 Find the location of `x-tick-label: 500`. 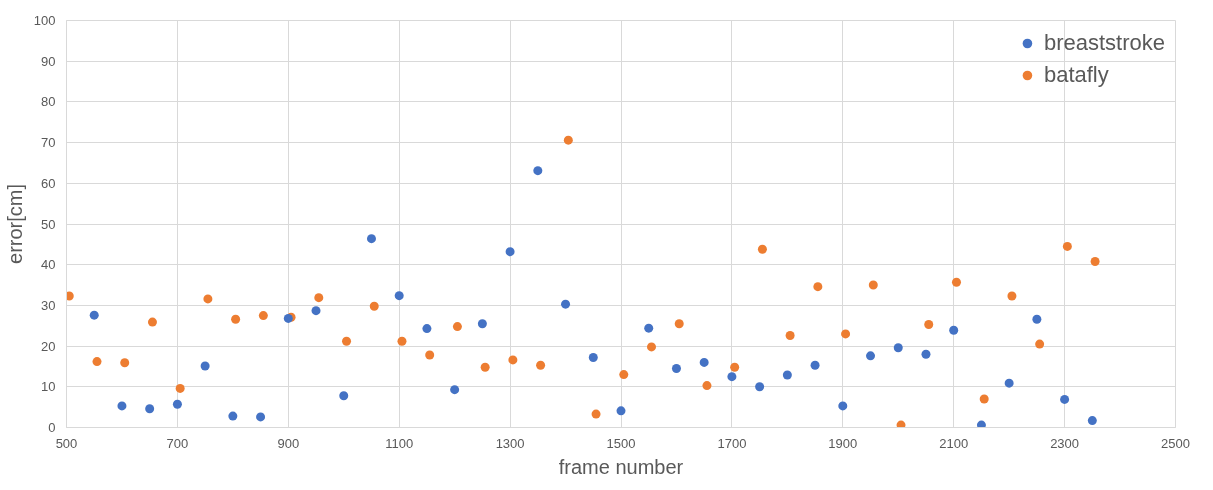

x-tick-label: 500 is located at coordinates (66, 443).